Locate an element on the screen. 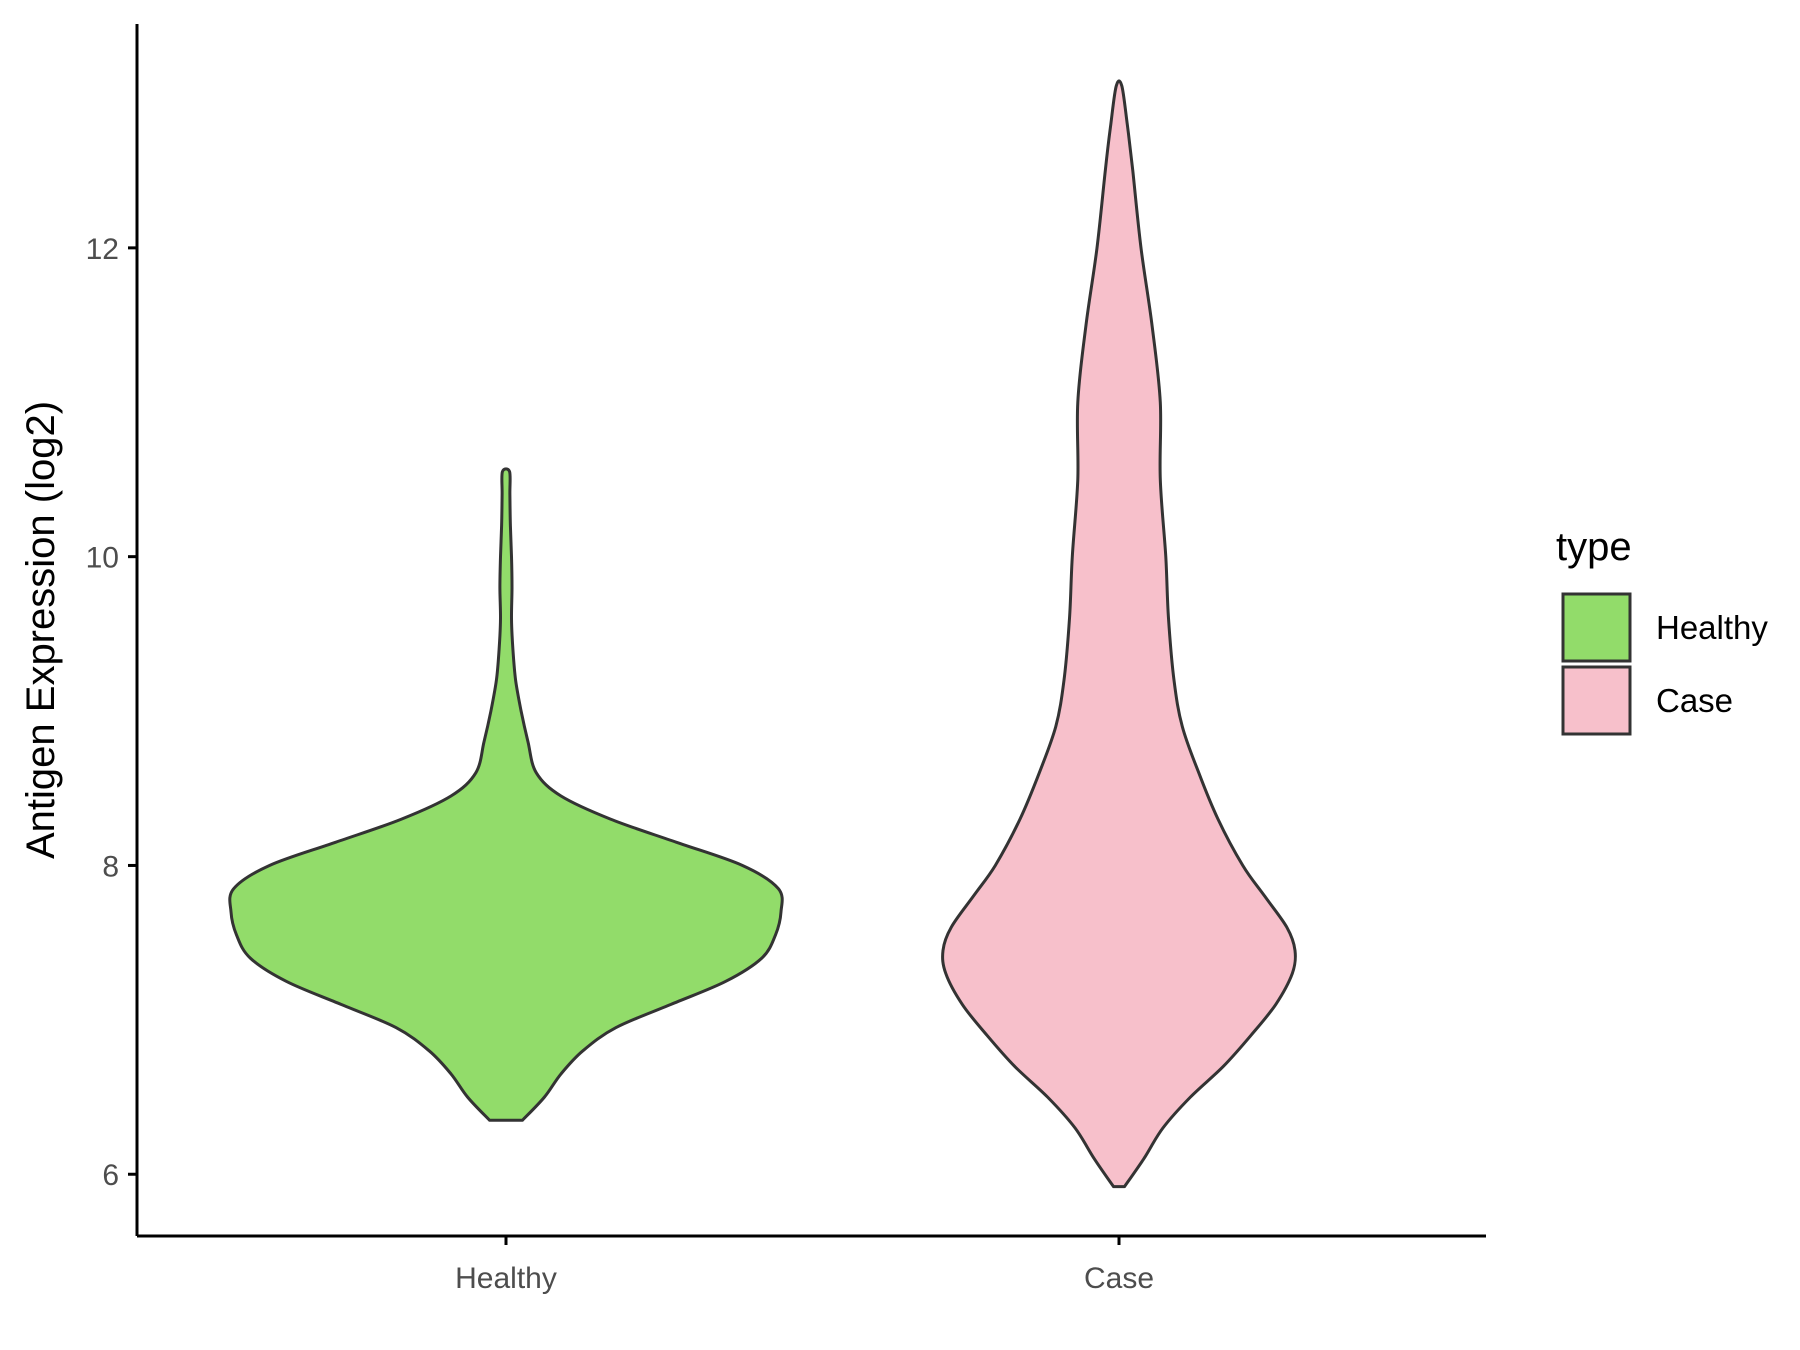 The height and width of the screenshot is (1350, 1800). y-tick-label: 6 is located at coordinates (110, 1175).